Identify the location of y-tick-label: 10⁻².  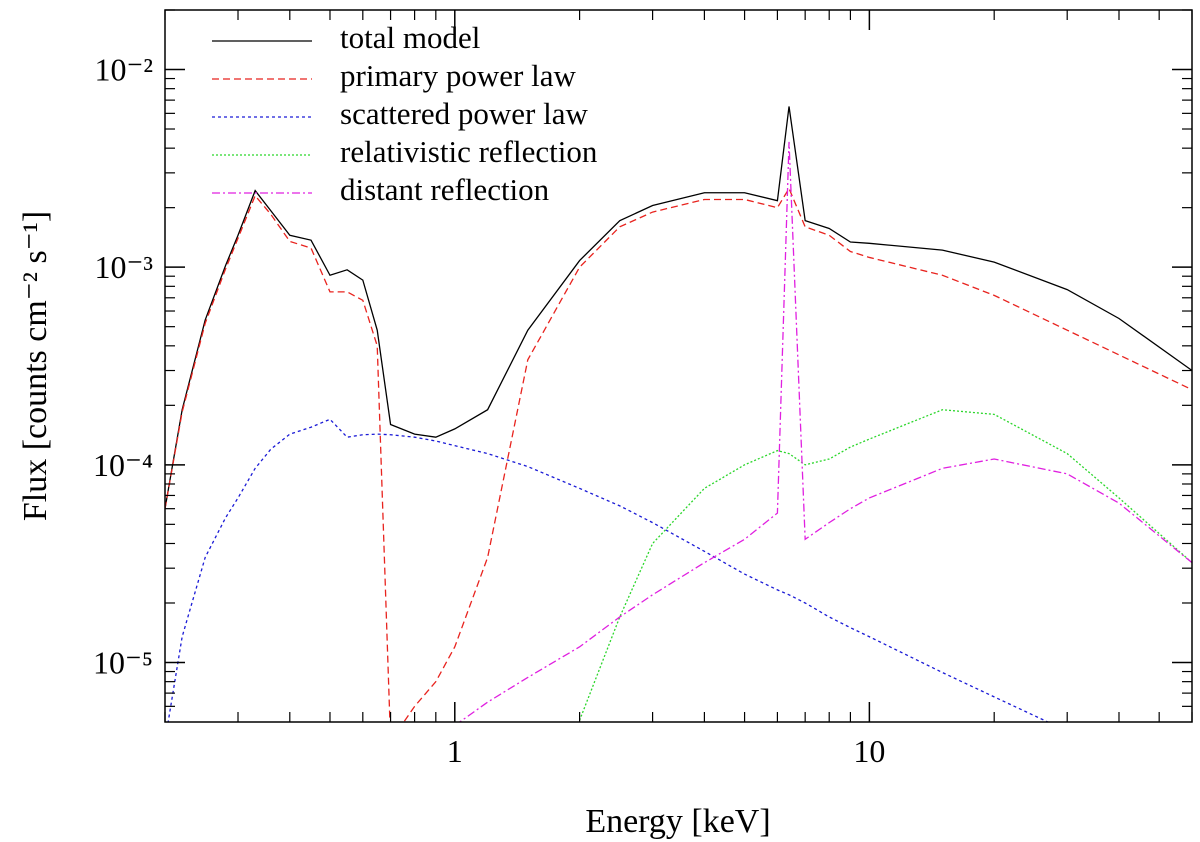
(124, 70).